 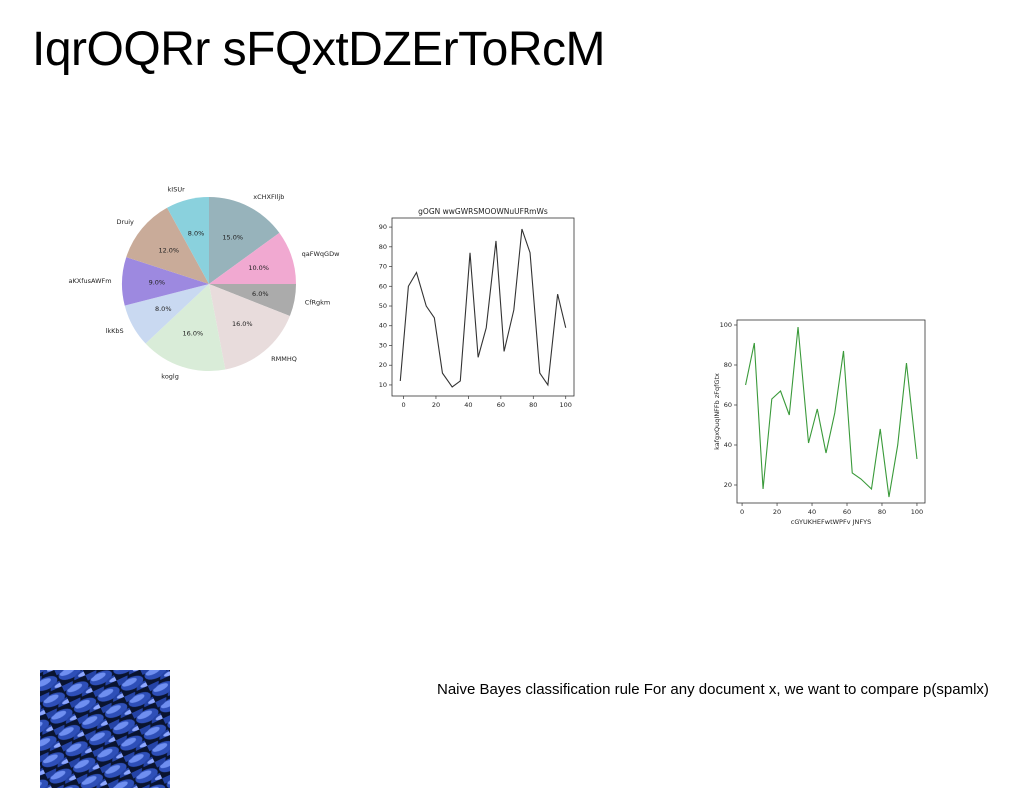 I want to click on slice-label: koglg, so click(x=170, y=377).